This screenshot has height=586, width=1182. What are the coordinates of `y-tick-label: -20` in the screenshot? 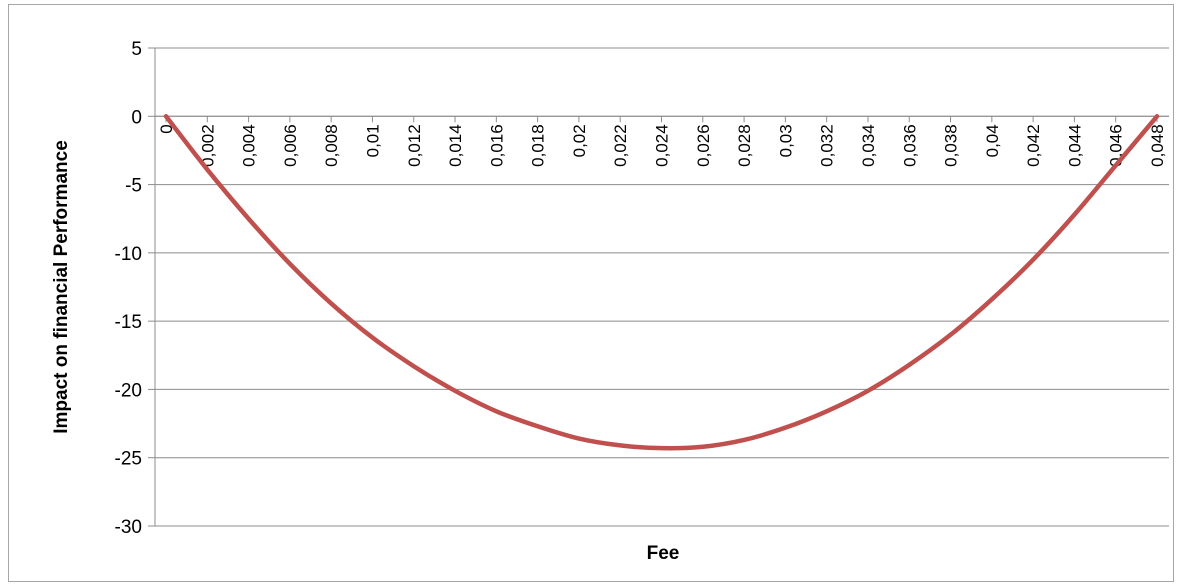 It's located at (128, 390).